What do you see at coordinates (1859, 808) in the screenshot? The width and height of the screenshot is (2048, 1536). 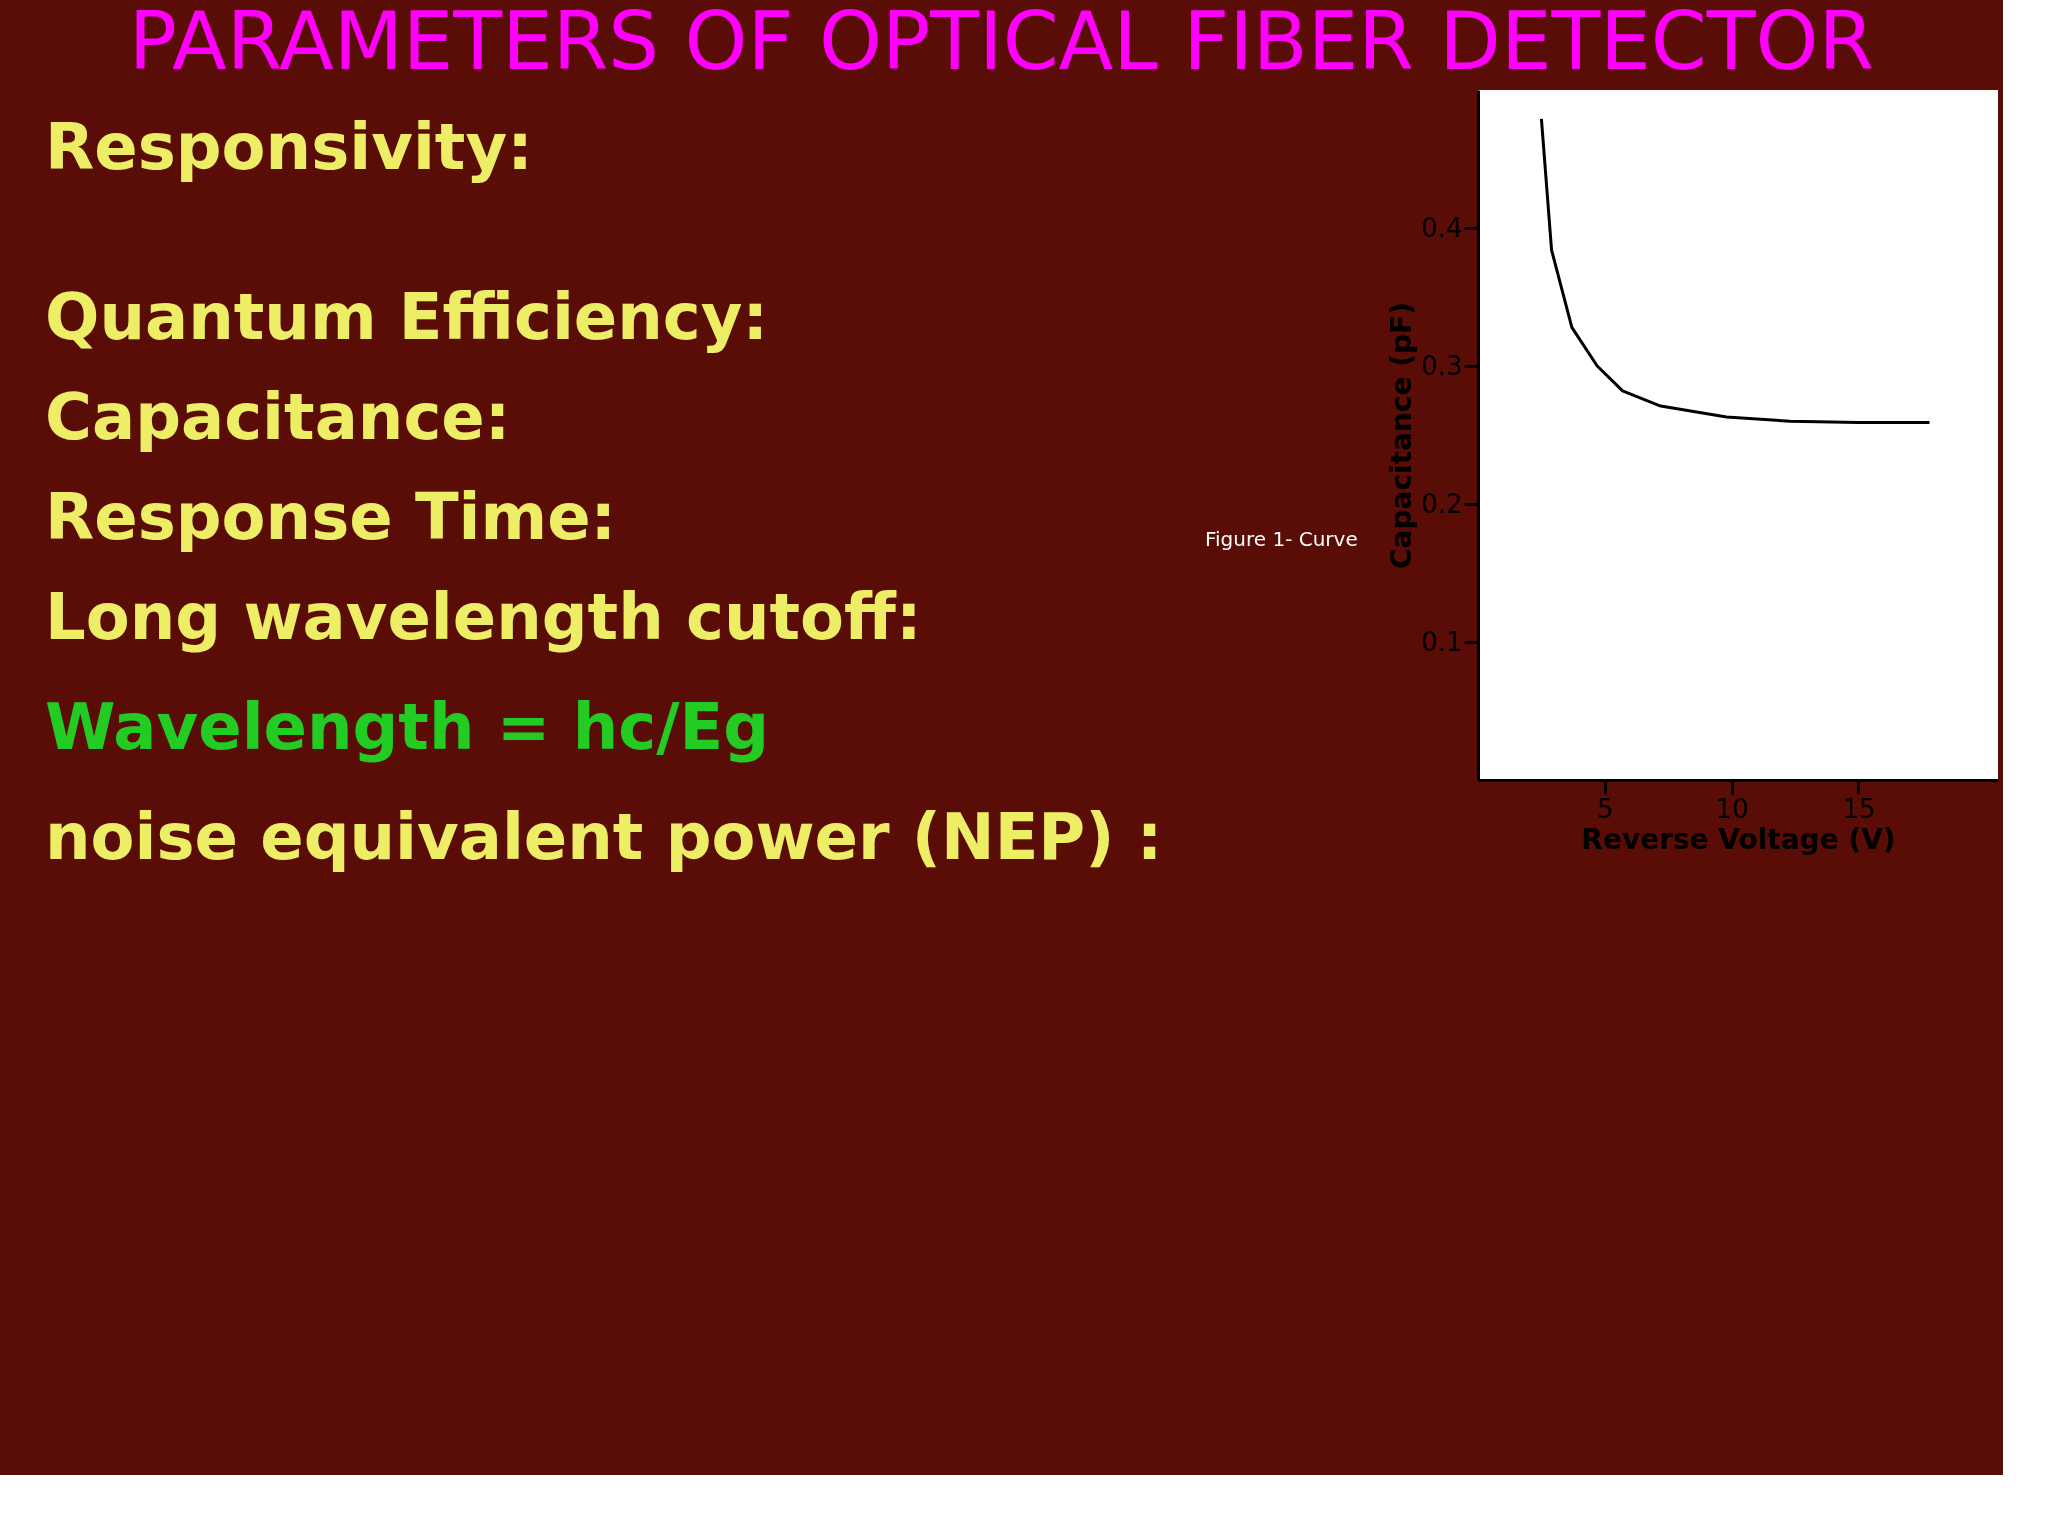 I see `x-tick-label: 15` at bounding box center [1859, 808].